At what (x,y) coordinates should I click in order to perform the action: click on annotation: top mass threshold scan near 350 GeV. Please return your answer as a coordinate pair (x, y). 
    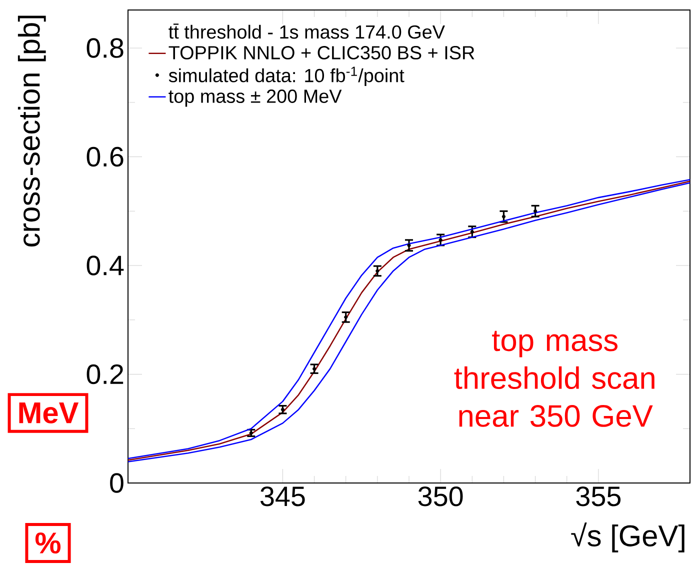
    Looking at the image, I should click on (554, 378).